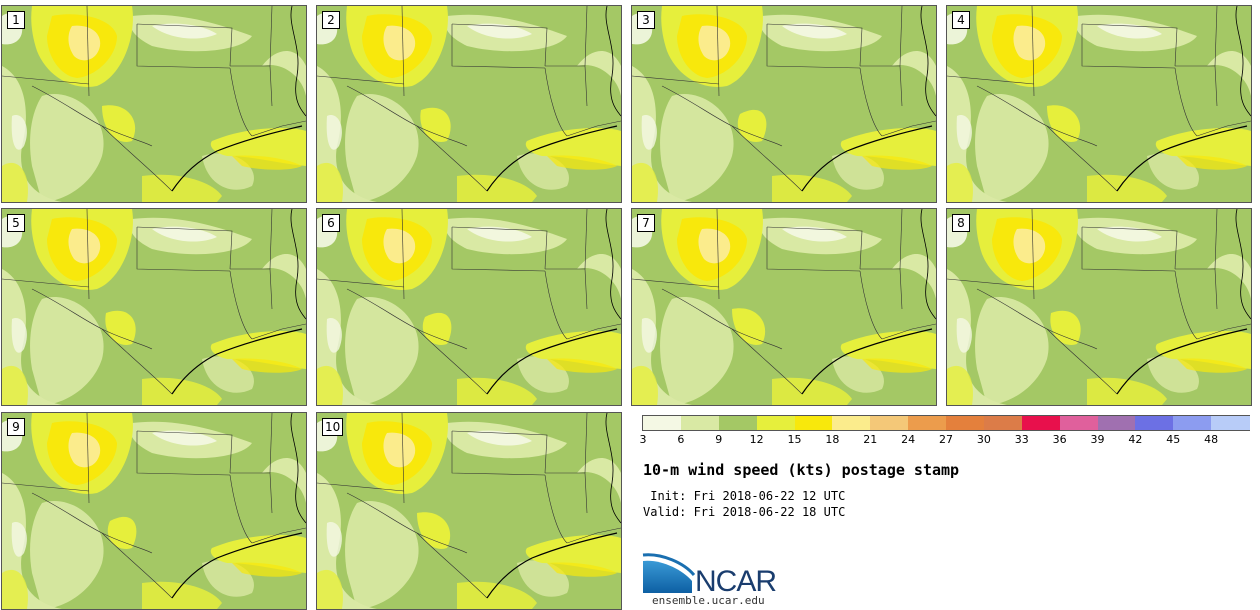 The width and height of the screenshot is (1260, 610). What do you see at coordinates (961, 20) in the screenshot?
I see `member-label: 4` at bounding box center [961, 20].